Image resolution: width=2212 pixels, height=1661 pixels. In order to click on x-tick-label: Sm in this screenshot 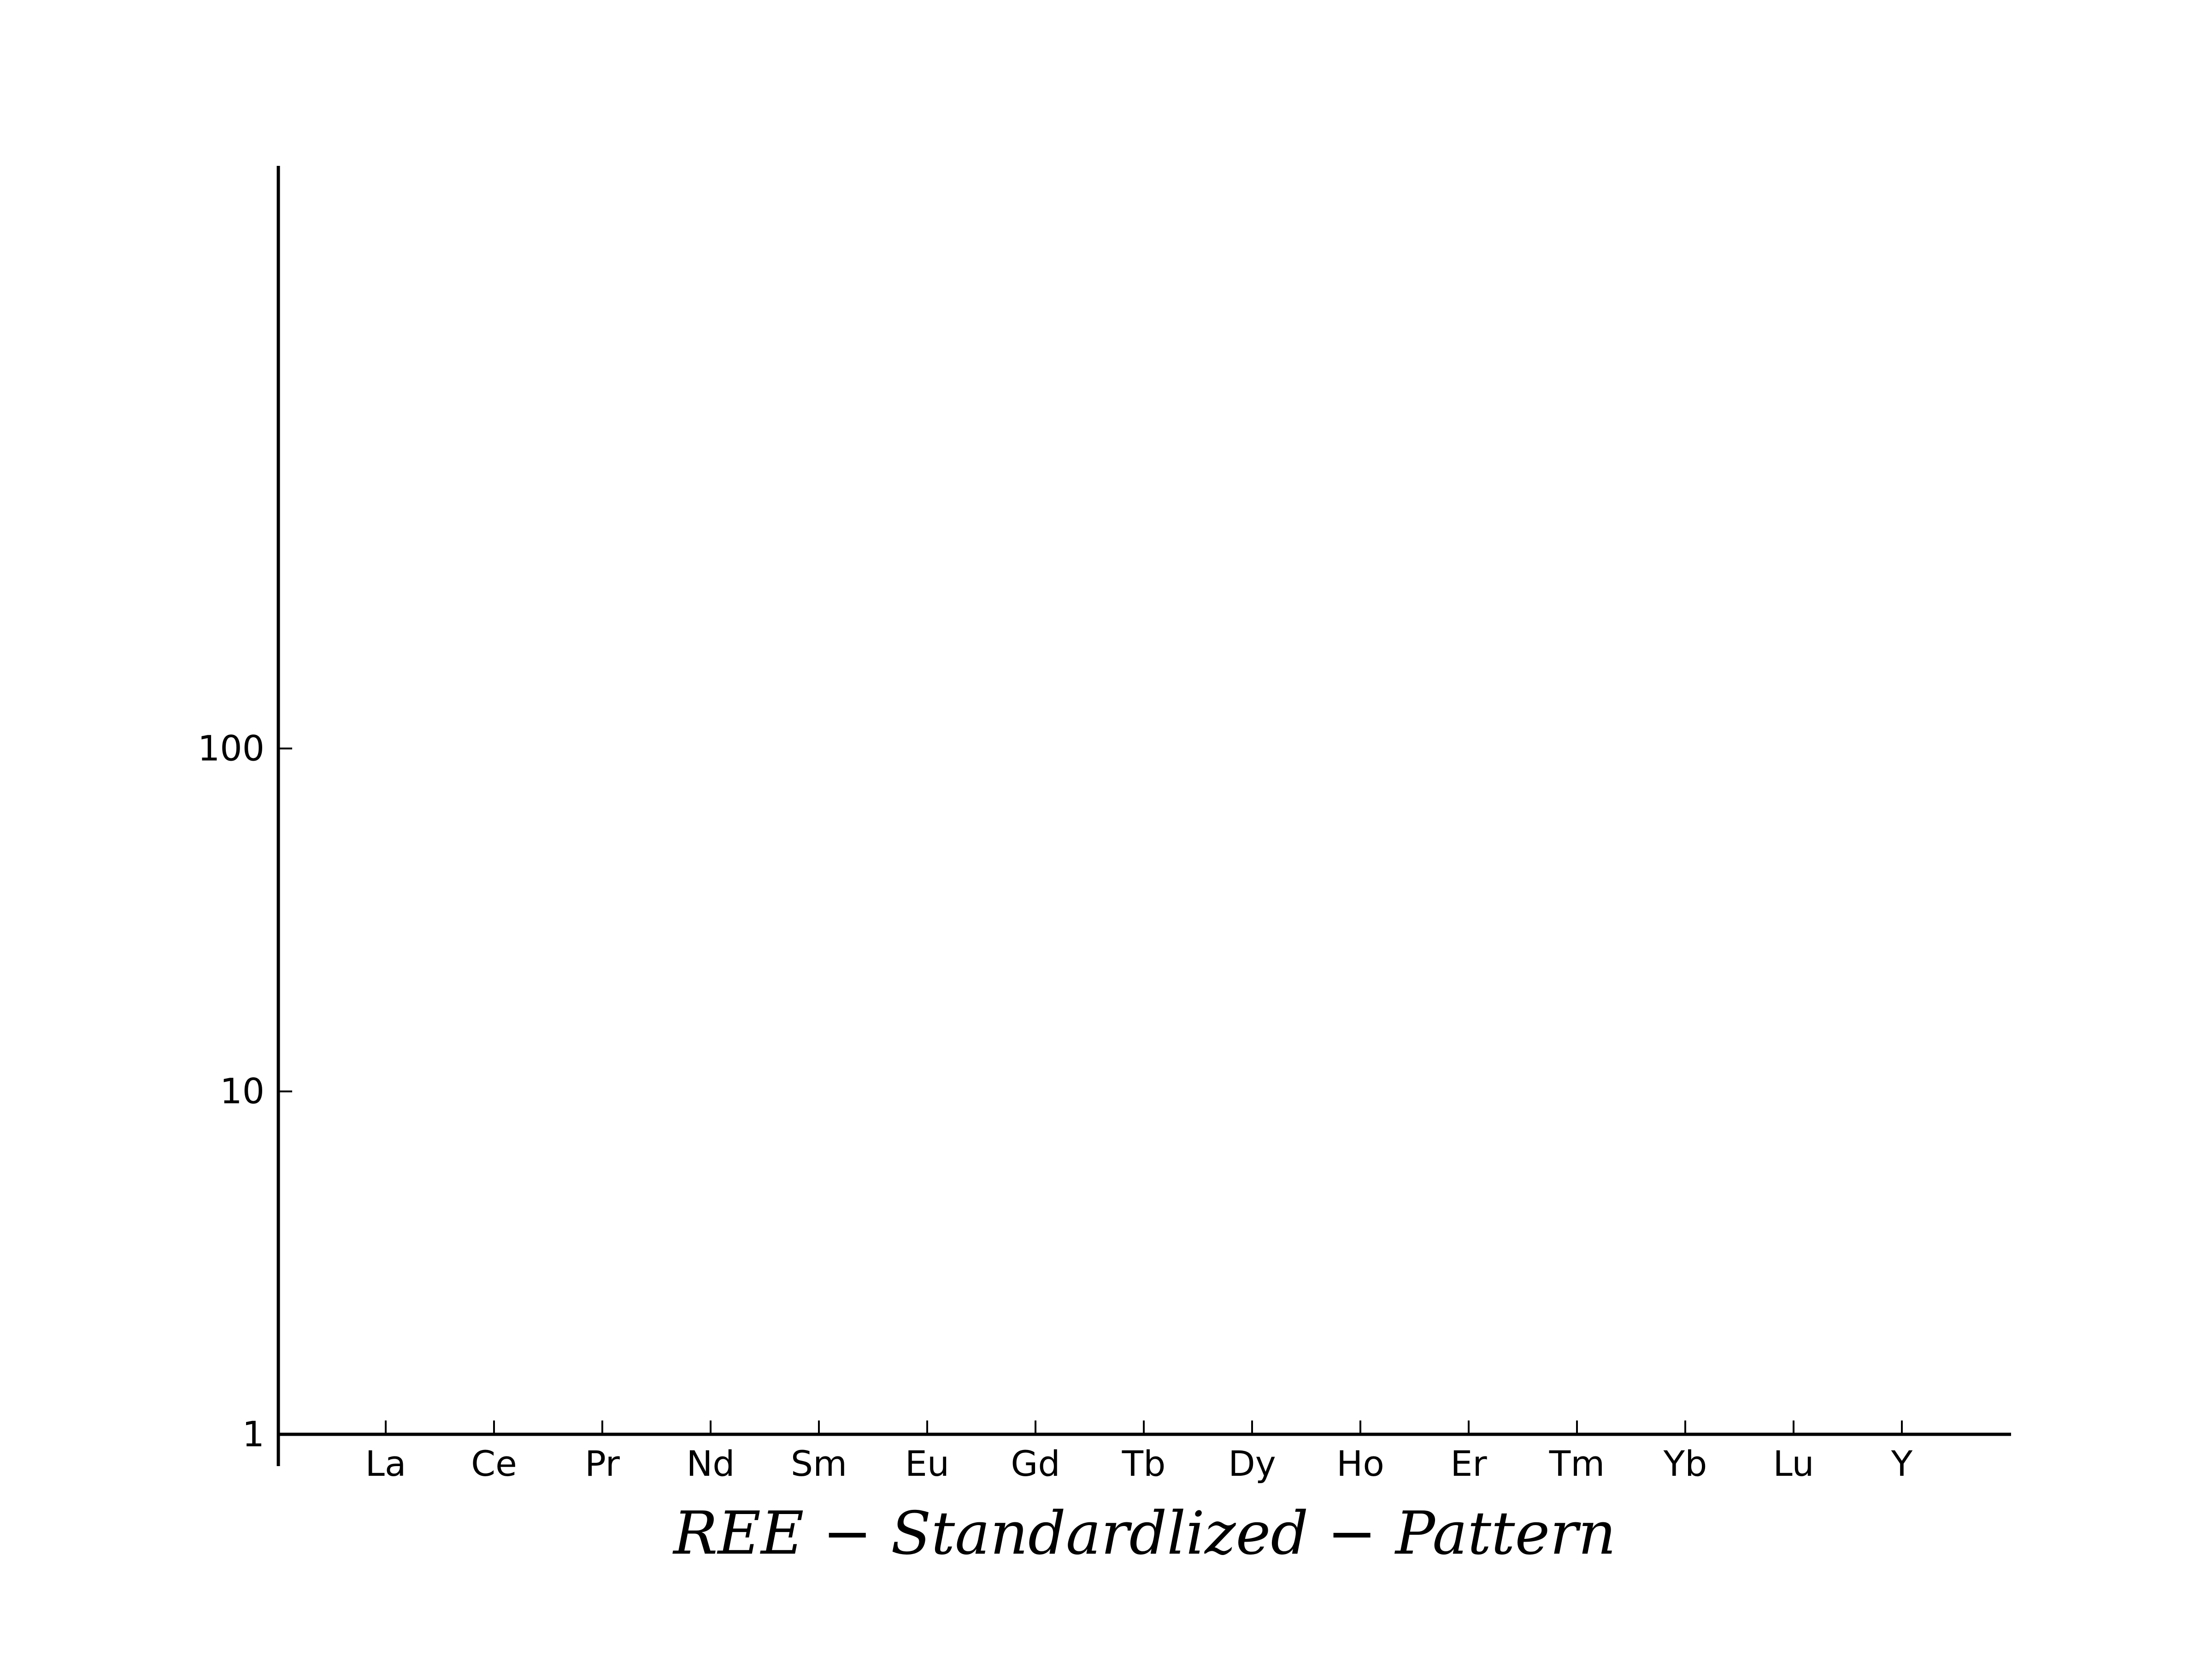, I will do `click(819, 1463)`.